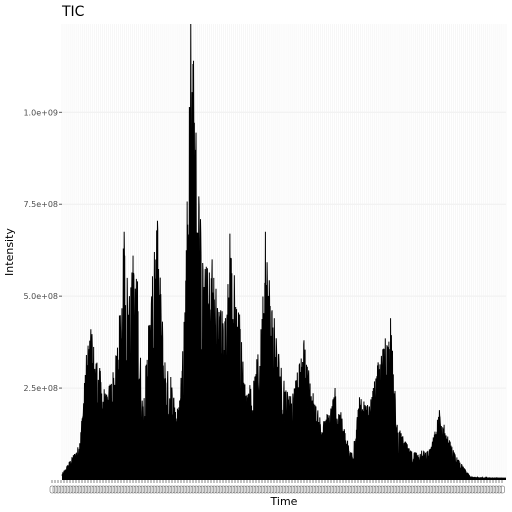  What do you see at coordinates (73, 12) in the screenshot?
I see `chart-title: TIC` at bounding box center [73, 12].